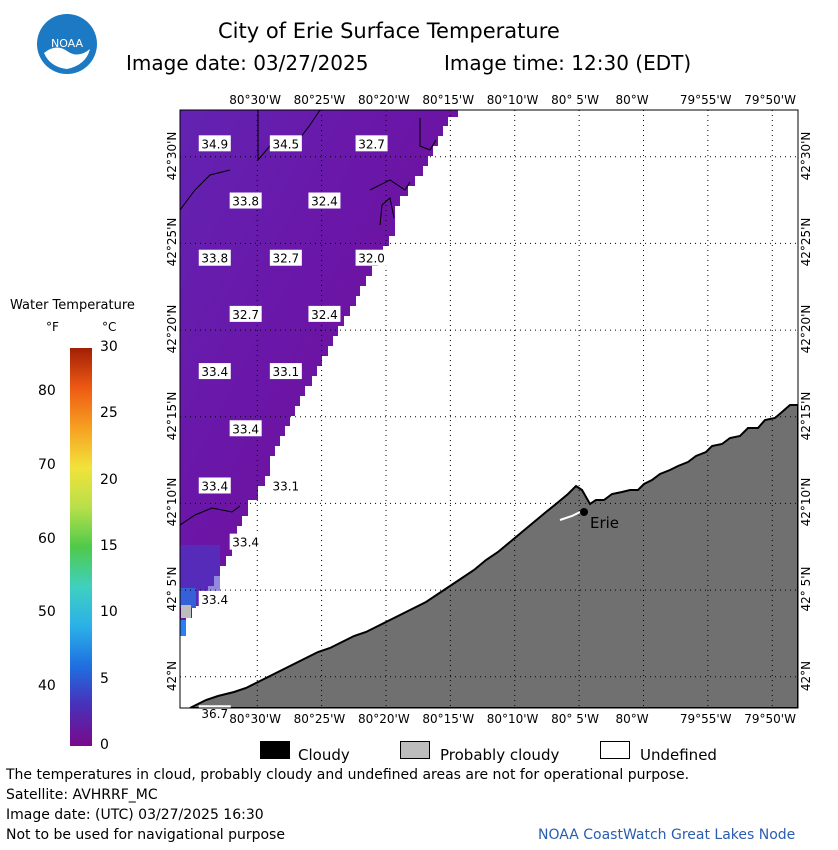 The height and width of the screenshot is (850, 838). What do you see at coordinates (47, 612) in the screenshot?
I see `colorbar-f-tick: 50` at bounding box center [47, 612].